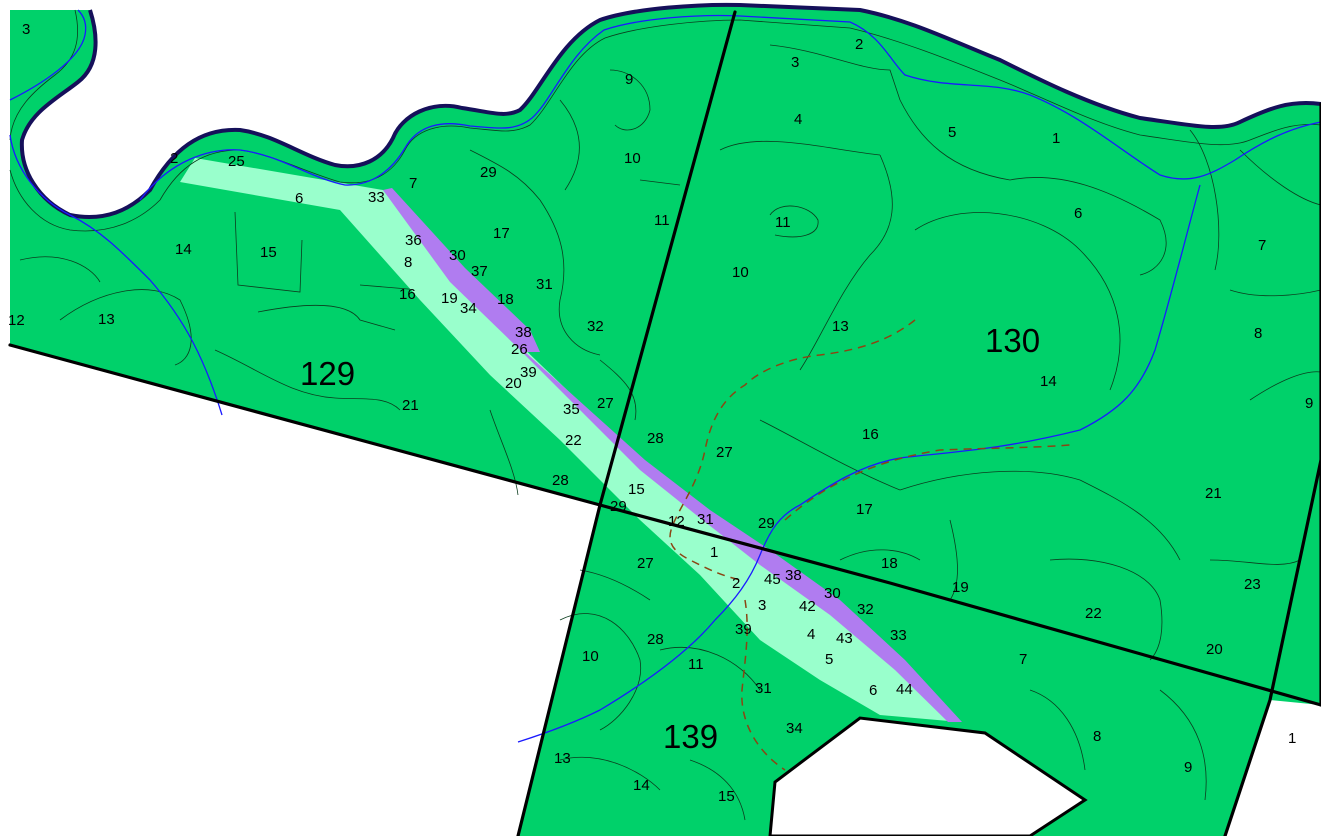 The width and height of the screenshot is (1321, 836). I want to click on subcompartment-label: 25, so click(236, 161).